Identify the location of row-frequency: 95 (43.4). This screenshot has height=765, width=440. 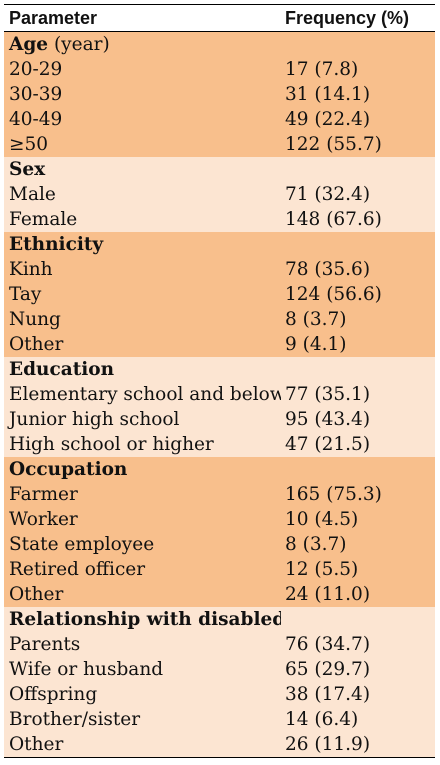
(328, 419).